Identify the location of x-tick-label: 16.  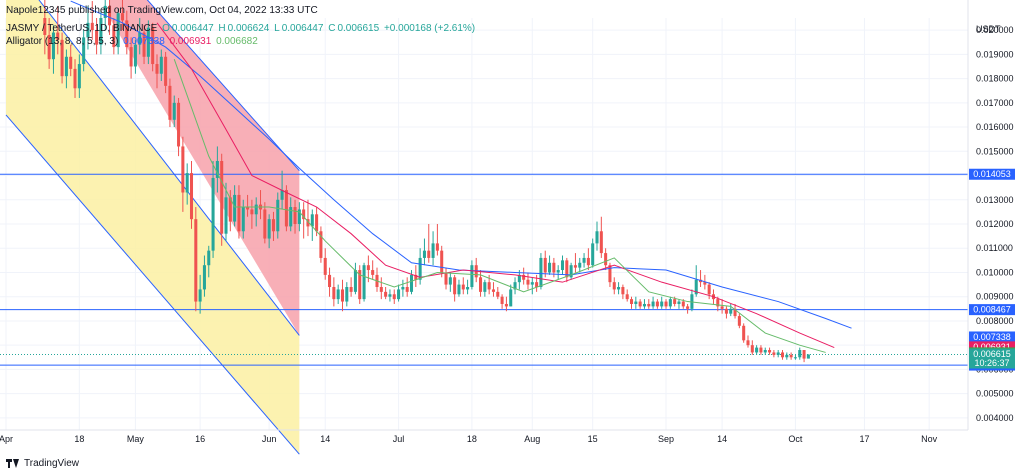
(200, 439).